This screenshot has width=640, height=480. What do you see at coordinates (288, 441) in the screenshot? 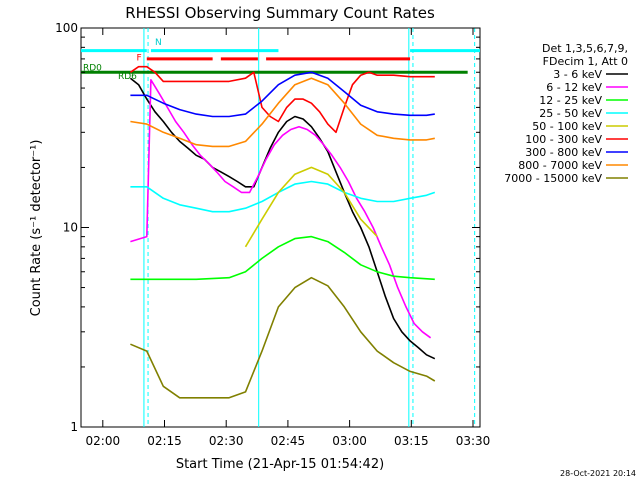
I see `x-tick-label-3: 02:45` at bounding box center [288, 441].